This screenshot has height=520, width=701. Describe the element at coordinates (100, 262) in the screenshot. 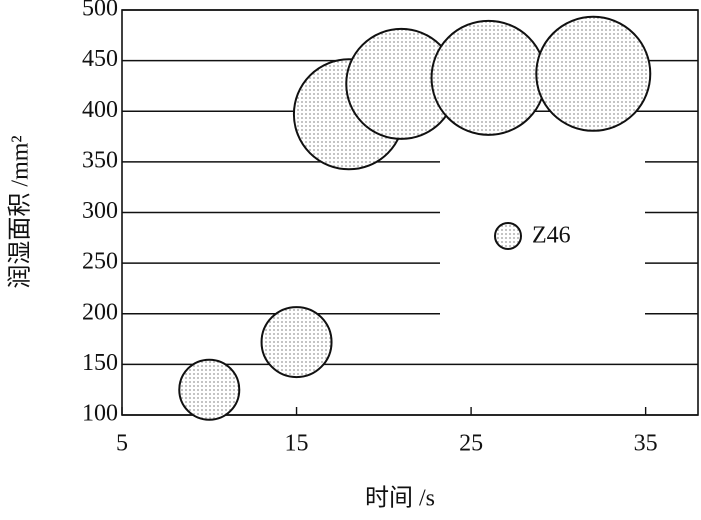

I see `y-tick-label: 250` at that location.